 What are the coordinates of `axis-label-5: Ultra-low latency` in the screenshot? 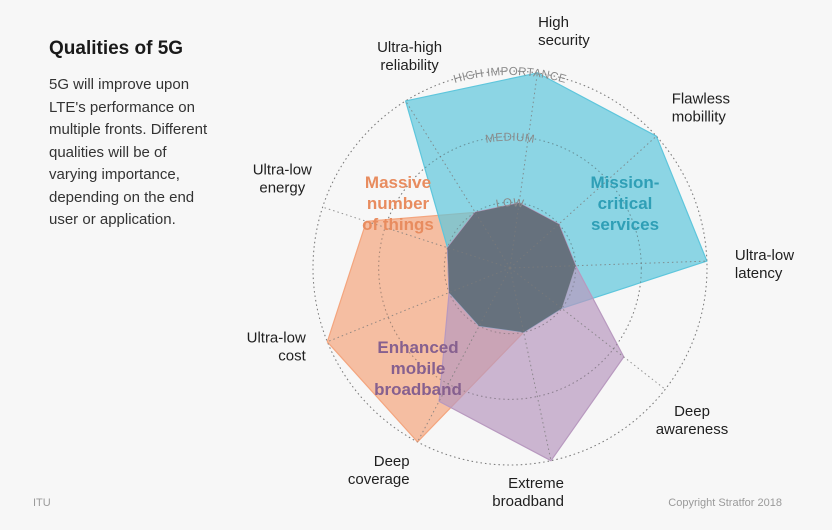 It's located at (764, 264).